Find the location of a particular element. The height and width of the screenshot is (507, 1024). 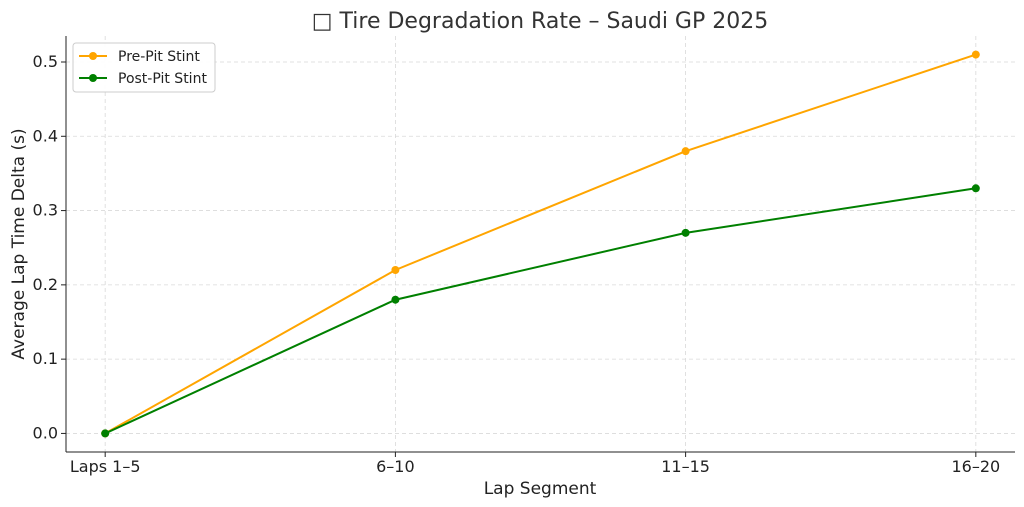

x-tick-label: Laps 1–5 is located at coordinates (105, 466).